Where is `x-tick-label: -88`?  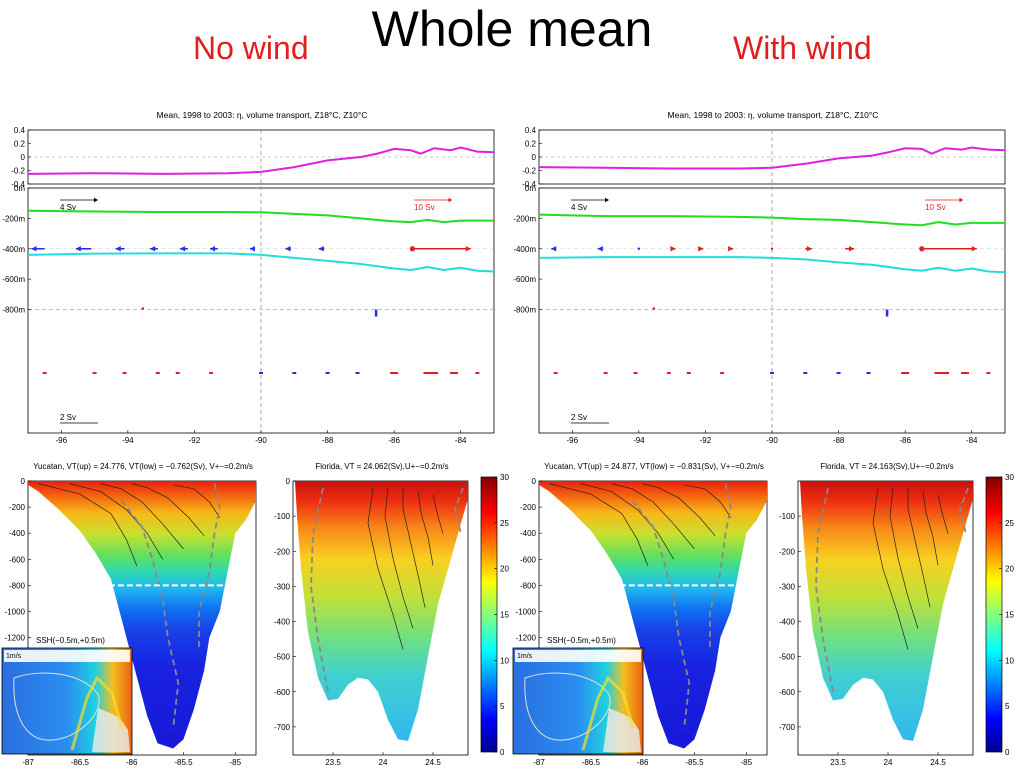 x-tick-label: -88 is located at coordinates (839, 440).